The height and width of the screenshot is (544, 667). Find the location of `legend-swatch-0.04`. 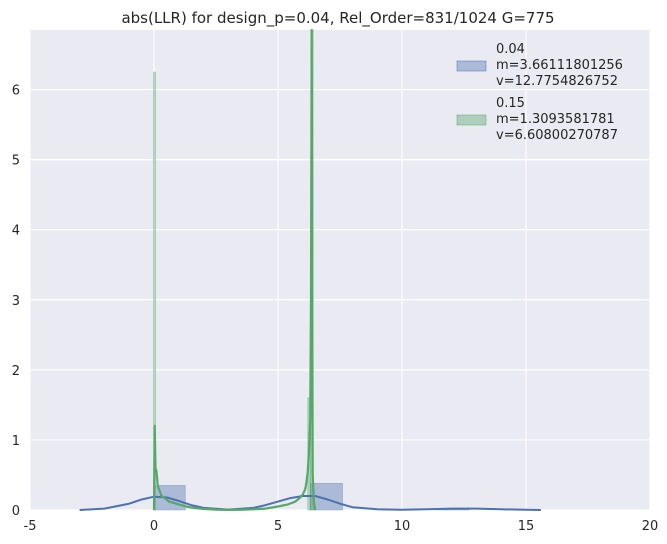

legend-swatch-0.04 is located at coordinates (471, 66).